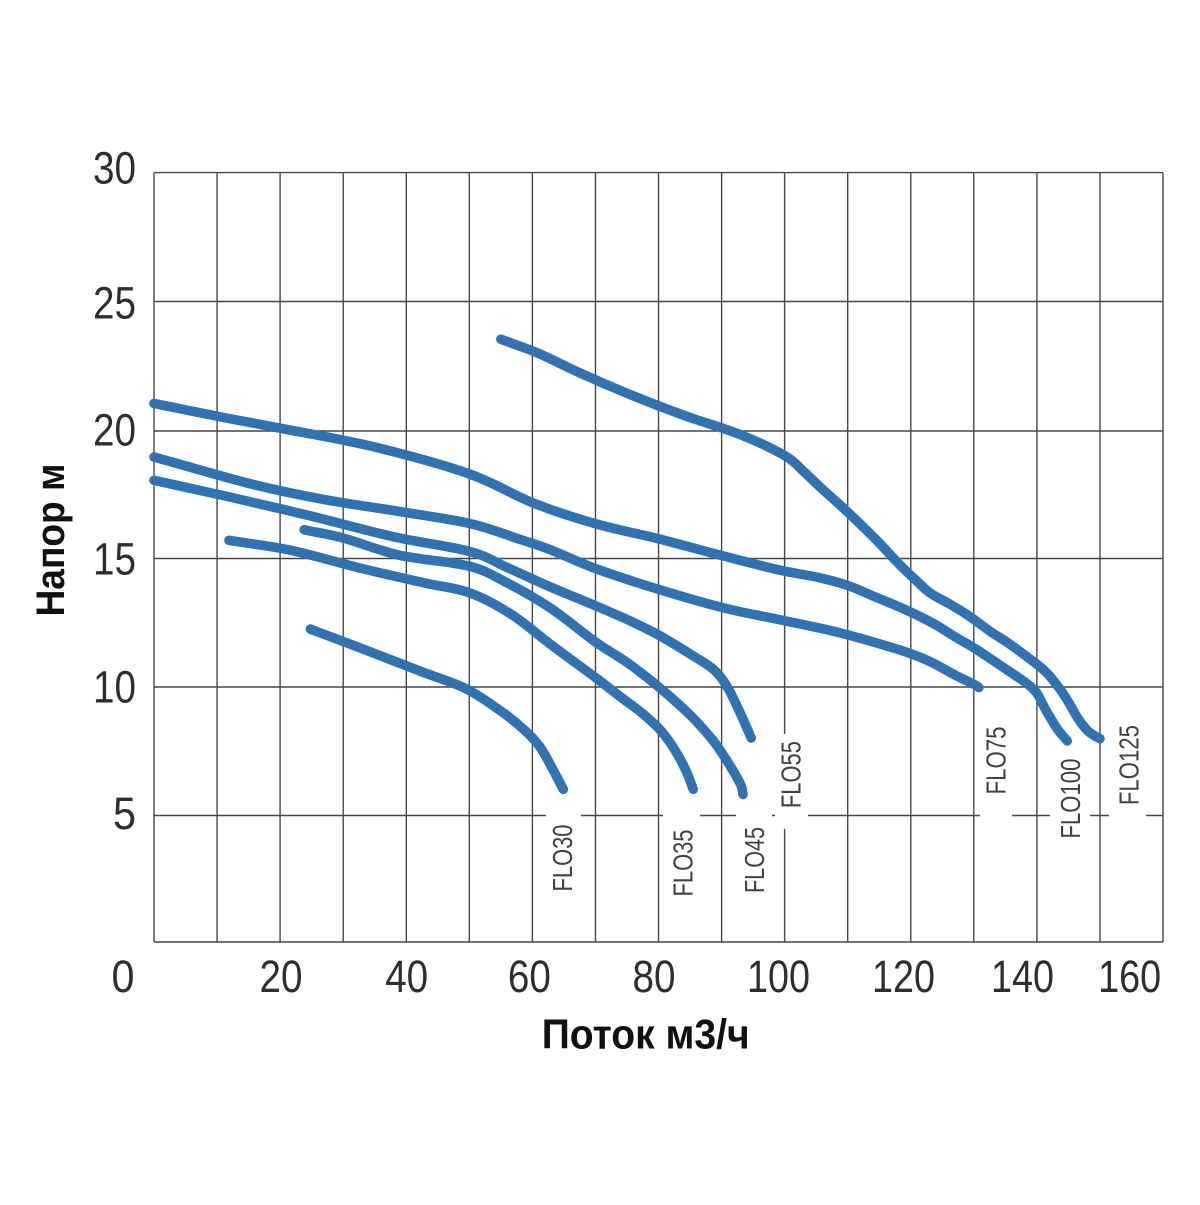 Image resolution: width=1200 pixels, height=1205 pixels. I want to click on svg-text: FLO30, so click(562, 858).